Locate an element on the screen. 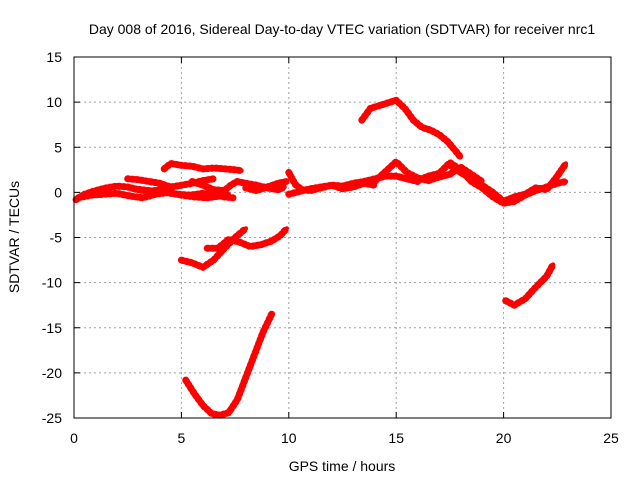  series-arc-16-markers is located at coordinates (229, 364).